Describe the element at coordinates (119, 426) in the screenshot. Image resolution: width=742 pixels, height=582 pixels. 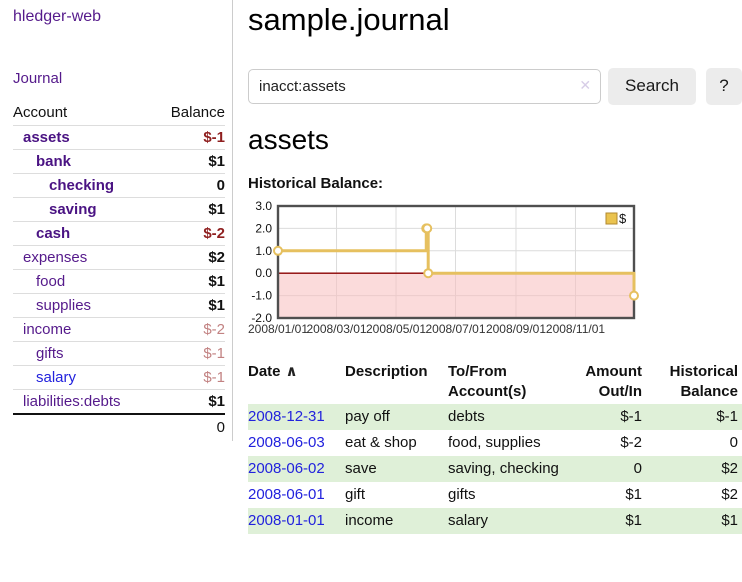
I see `accounts-total-row: 0` at that location.